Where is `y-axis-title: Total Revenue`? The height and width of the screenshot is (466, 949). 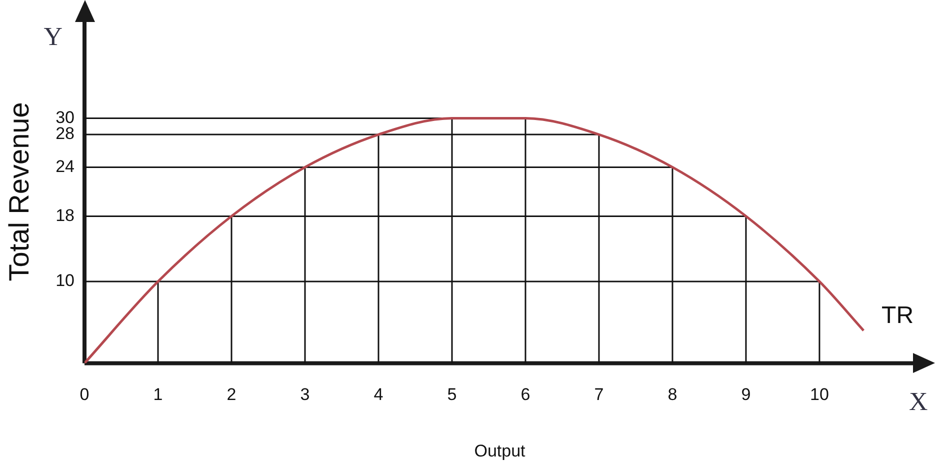 y-axis-title: Total Revenue is located at coordinates (19, 192).